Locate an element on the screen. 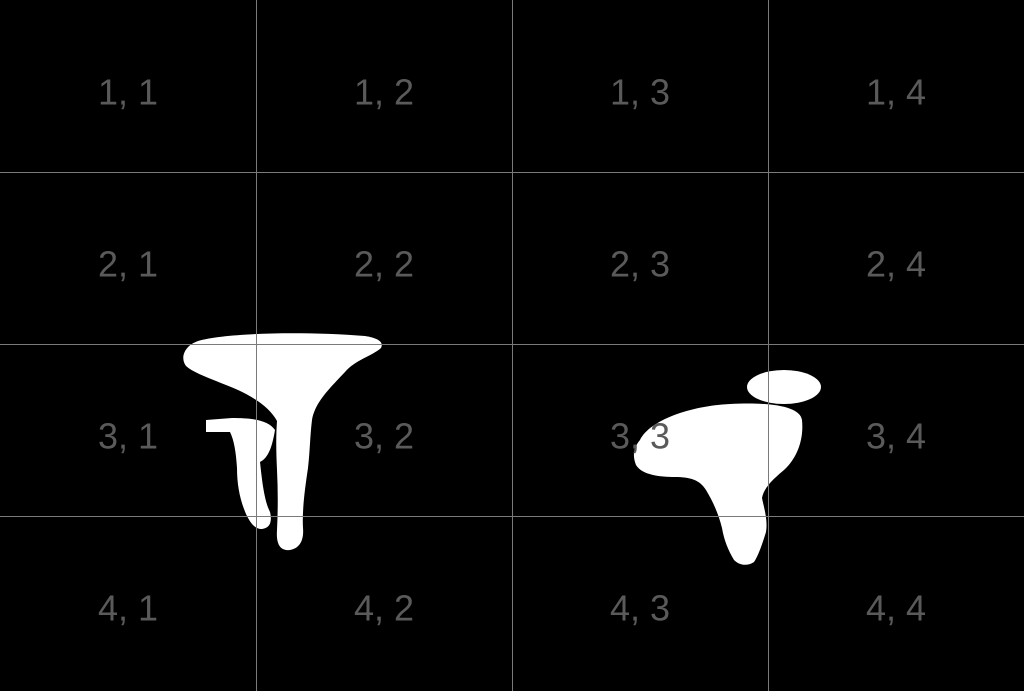 This screenshot has width=1024, height=691. cell-label: 1, 4 is located at coordinates (896, 92).